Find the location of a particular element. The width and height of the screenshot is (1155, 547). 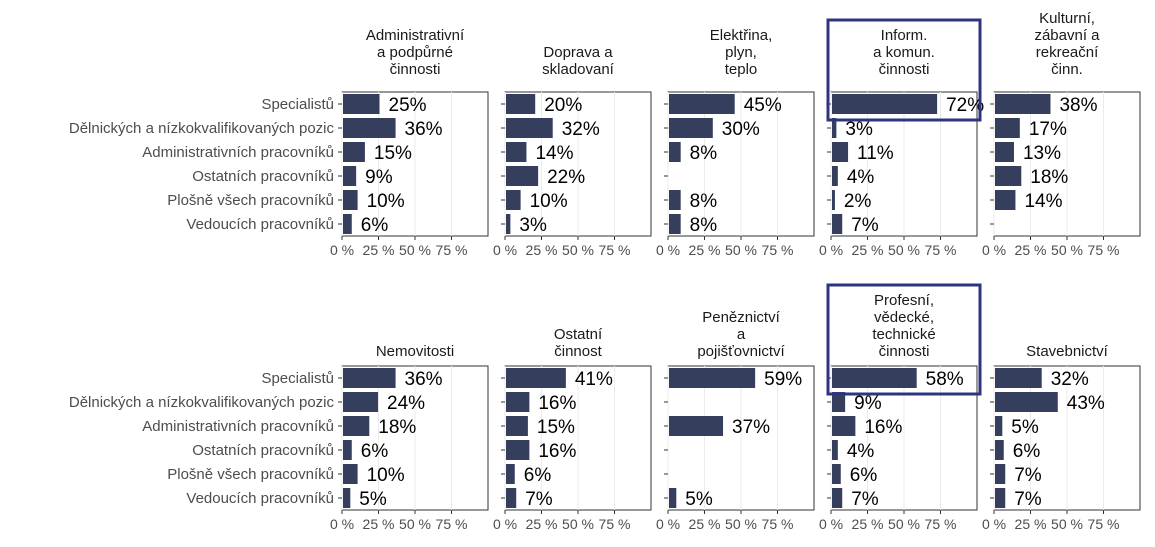

data-label: 30% is located at coordinates (741, 129).